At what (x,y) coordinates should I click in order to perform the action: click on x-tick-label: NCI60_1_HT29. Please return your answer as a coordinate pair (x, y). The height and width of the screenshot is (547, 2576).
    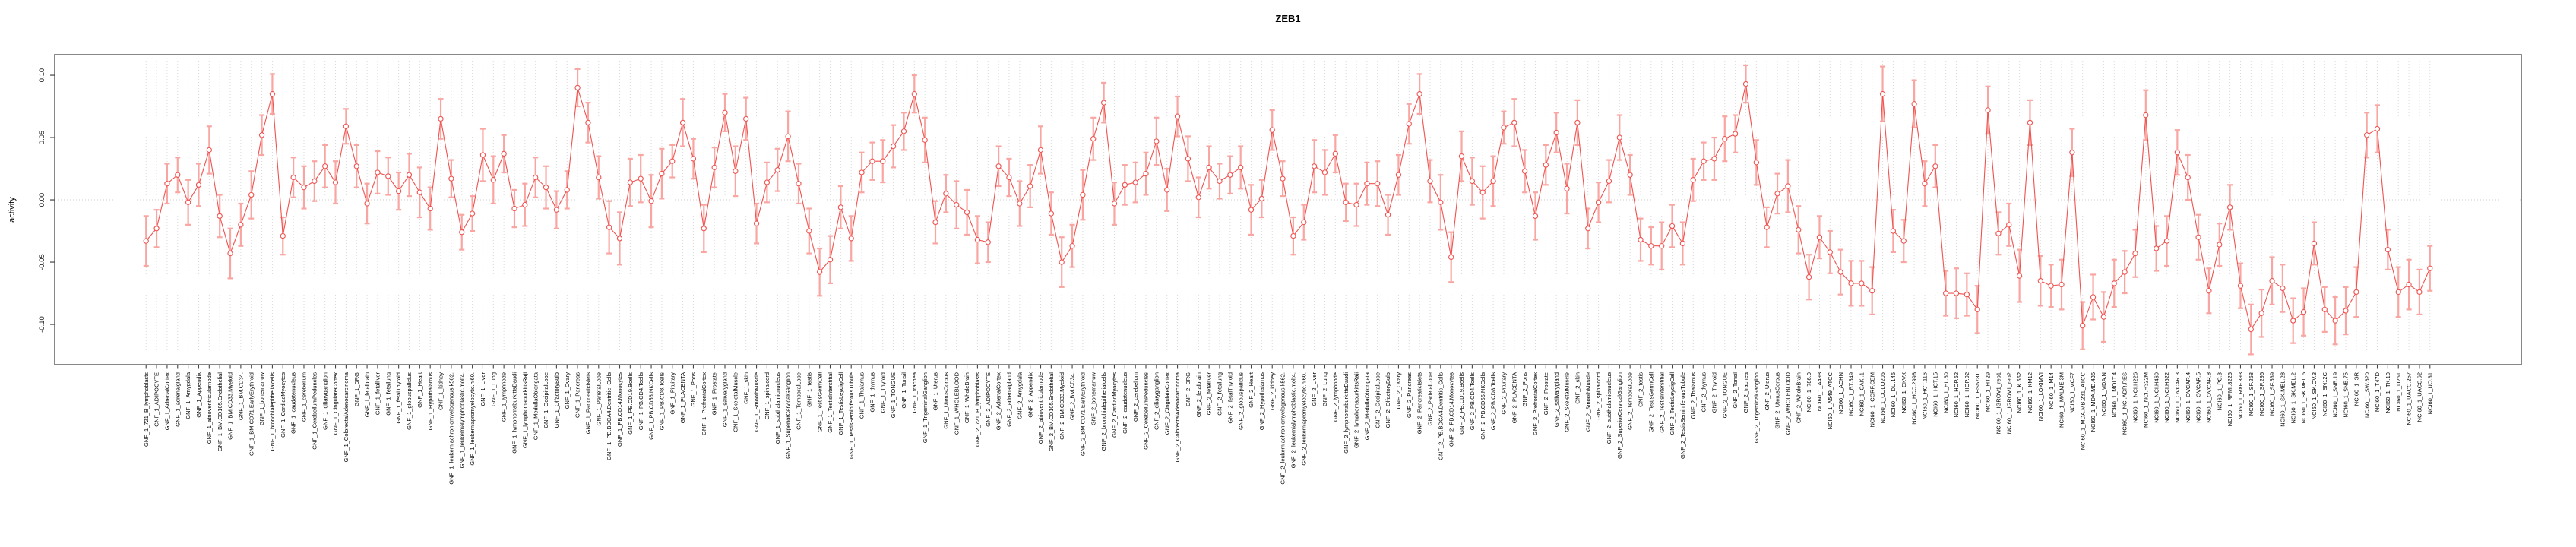
    Looking at the image, I should click on (1989, 392).